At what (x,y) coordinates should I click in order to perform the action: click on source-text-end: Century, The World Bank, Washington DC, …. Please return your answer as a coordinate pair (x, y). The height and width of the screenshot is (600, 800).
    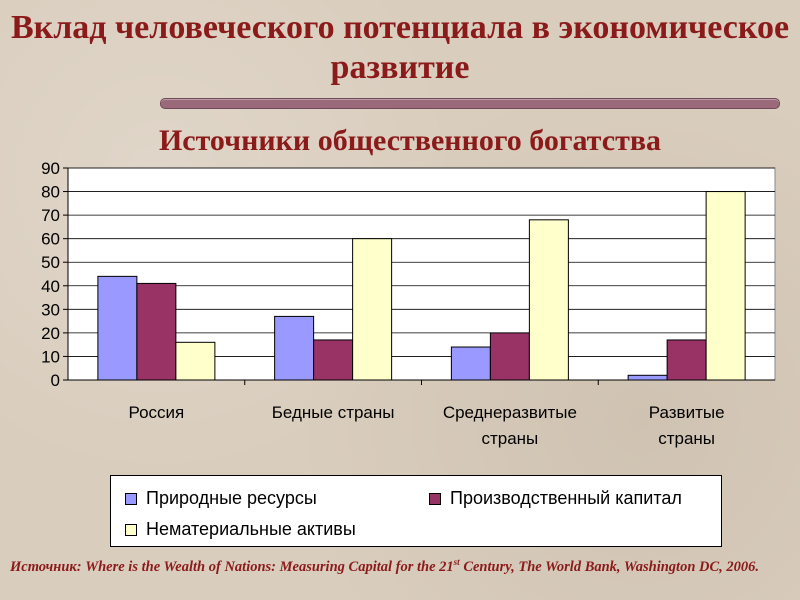
    Looking at the image, I should click on (609, 566).